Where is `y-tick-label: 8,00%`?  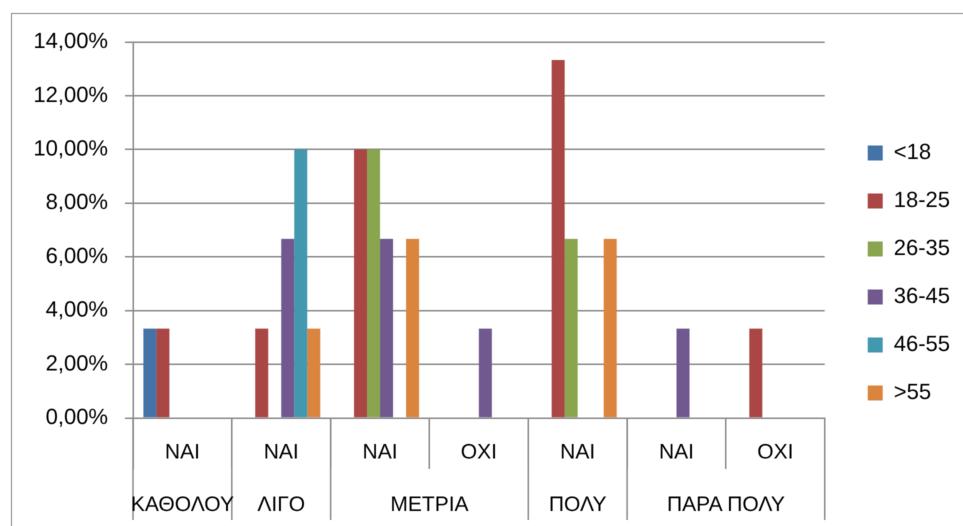
y-tick-label: 8,00% is located at coordinates (77, 201).